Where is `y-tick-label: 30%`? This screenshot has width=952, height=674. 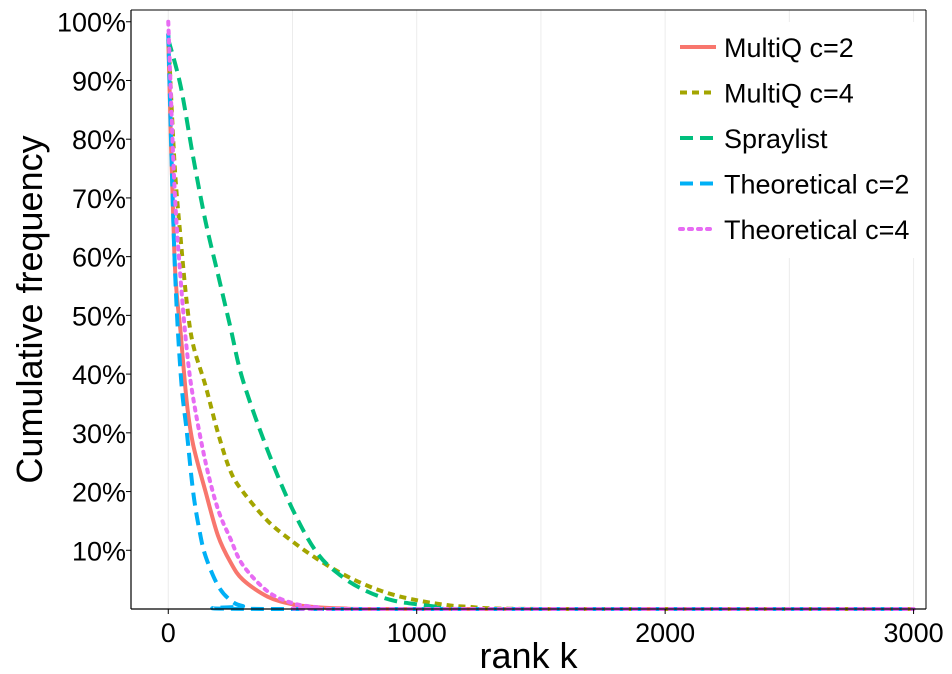
y-tick-label: 30% is located at coordinates (99, 434).